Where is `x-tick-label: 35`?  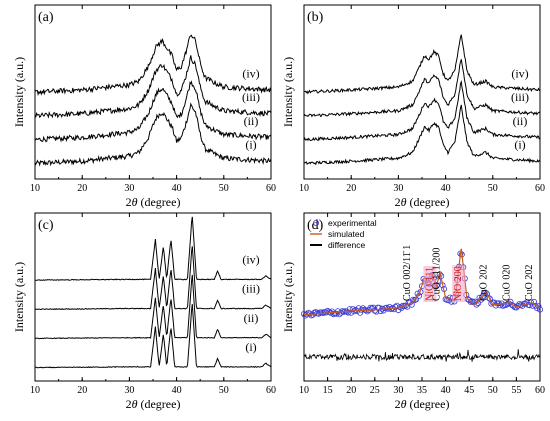
x-tick-label: 35 is located at coordinates (422, 390).